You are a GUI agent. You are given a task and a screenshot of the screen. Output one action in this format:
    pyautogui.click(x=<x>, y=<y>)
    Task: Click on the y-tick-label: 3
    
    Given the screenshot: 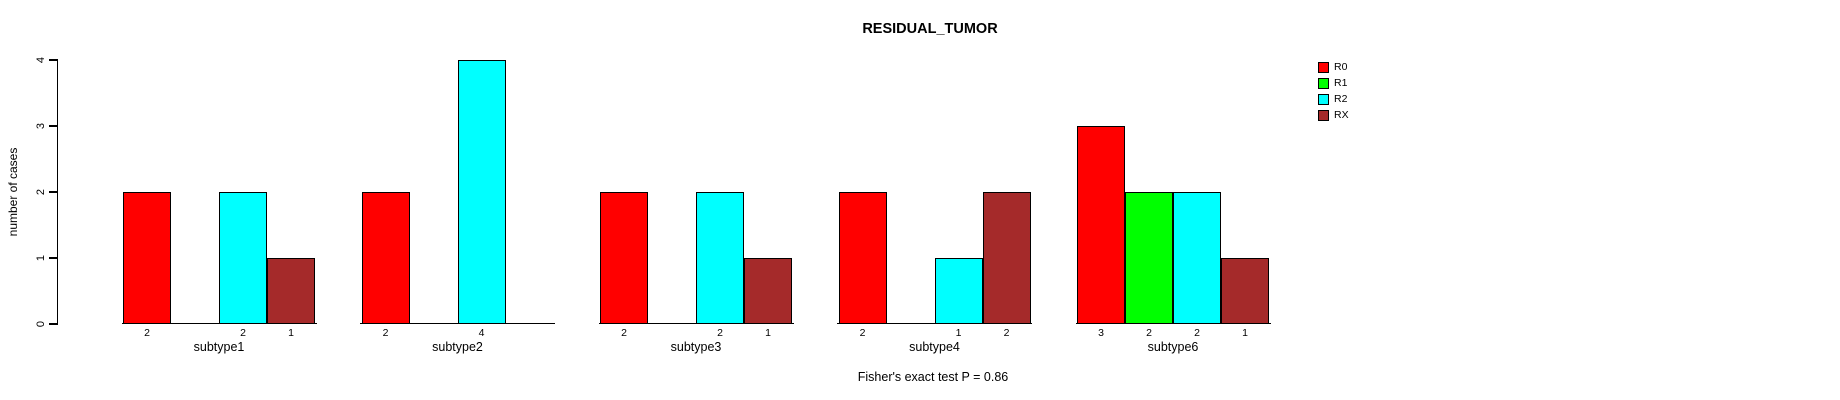 What is the action you would take?
    pyautogui.click(x=41, y=126)
    